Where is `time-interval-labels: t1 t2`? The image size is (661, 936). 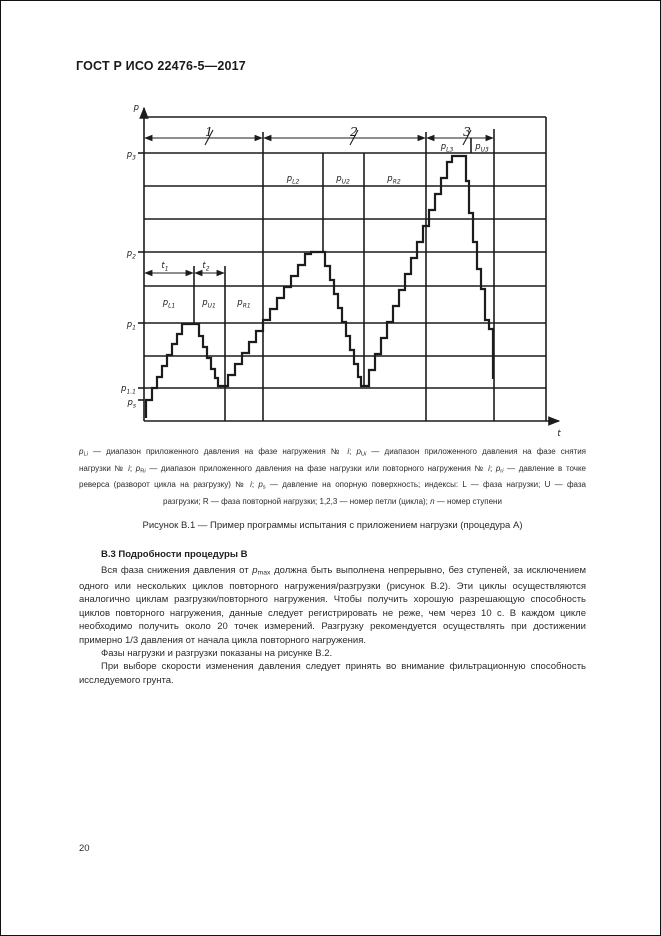
time-interval-labels: t1 t2 is located at coordinates (185, 267).